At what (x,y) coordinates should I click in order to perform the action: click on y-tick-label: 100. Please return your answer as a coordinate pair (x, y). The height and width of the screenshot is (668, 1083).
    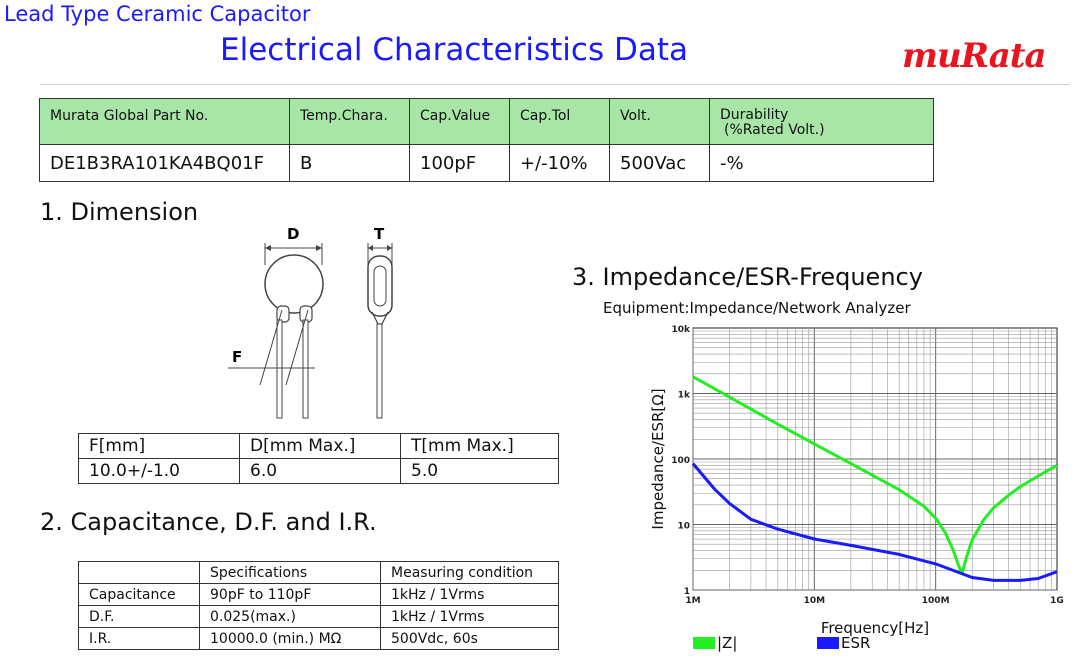
    Looking at the image, I should click on (680, 461).